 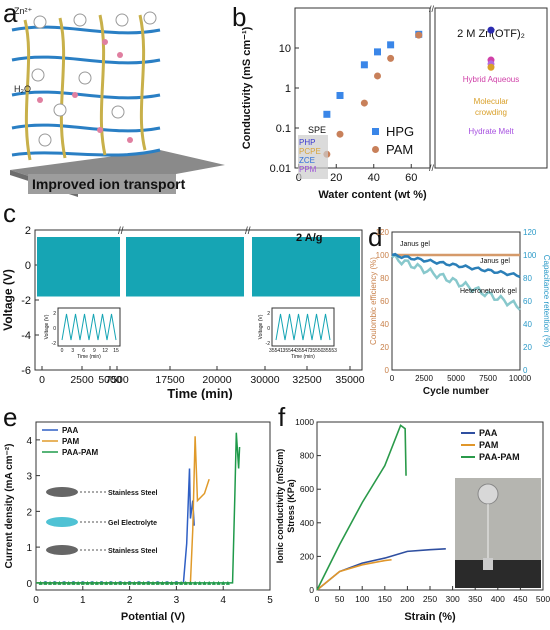 What do you see at coordinates (200, 393) in the screenshot?
I see `x-axis-label: Time (min)` at bounding box center [200, 393].